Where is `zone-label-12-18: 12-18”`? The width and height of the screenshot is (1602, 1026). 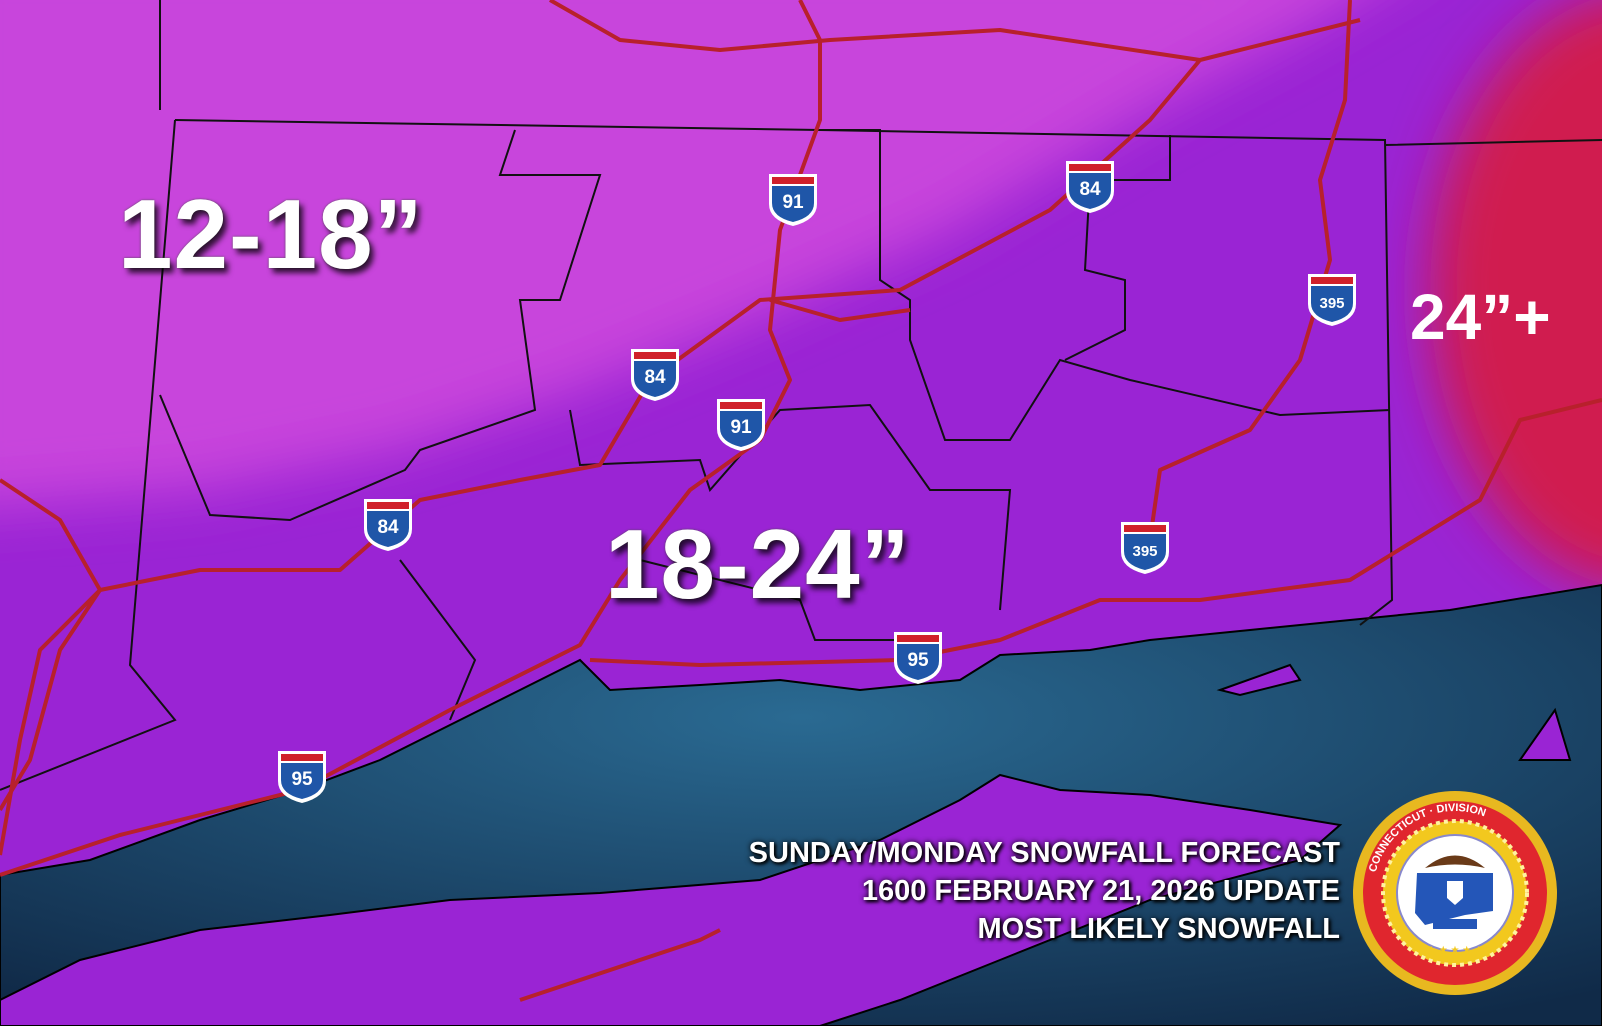
zone-label-12-18: 12-18” is located at coordinates (271, 234).